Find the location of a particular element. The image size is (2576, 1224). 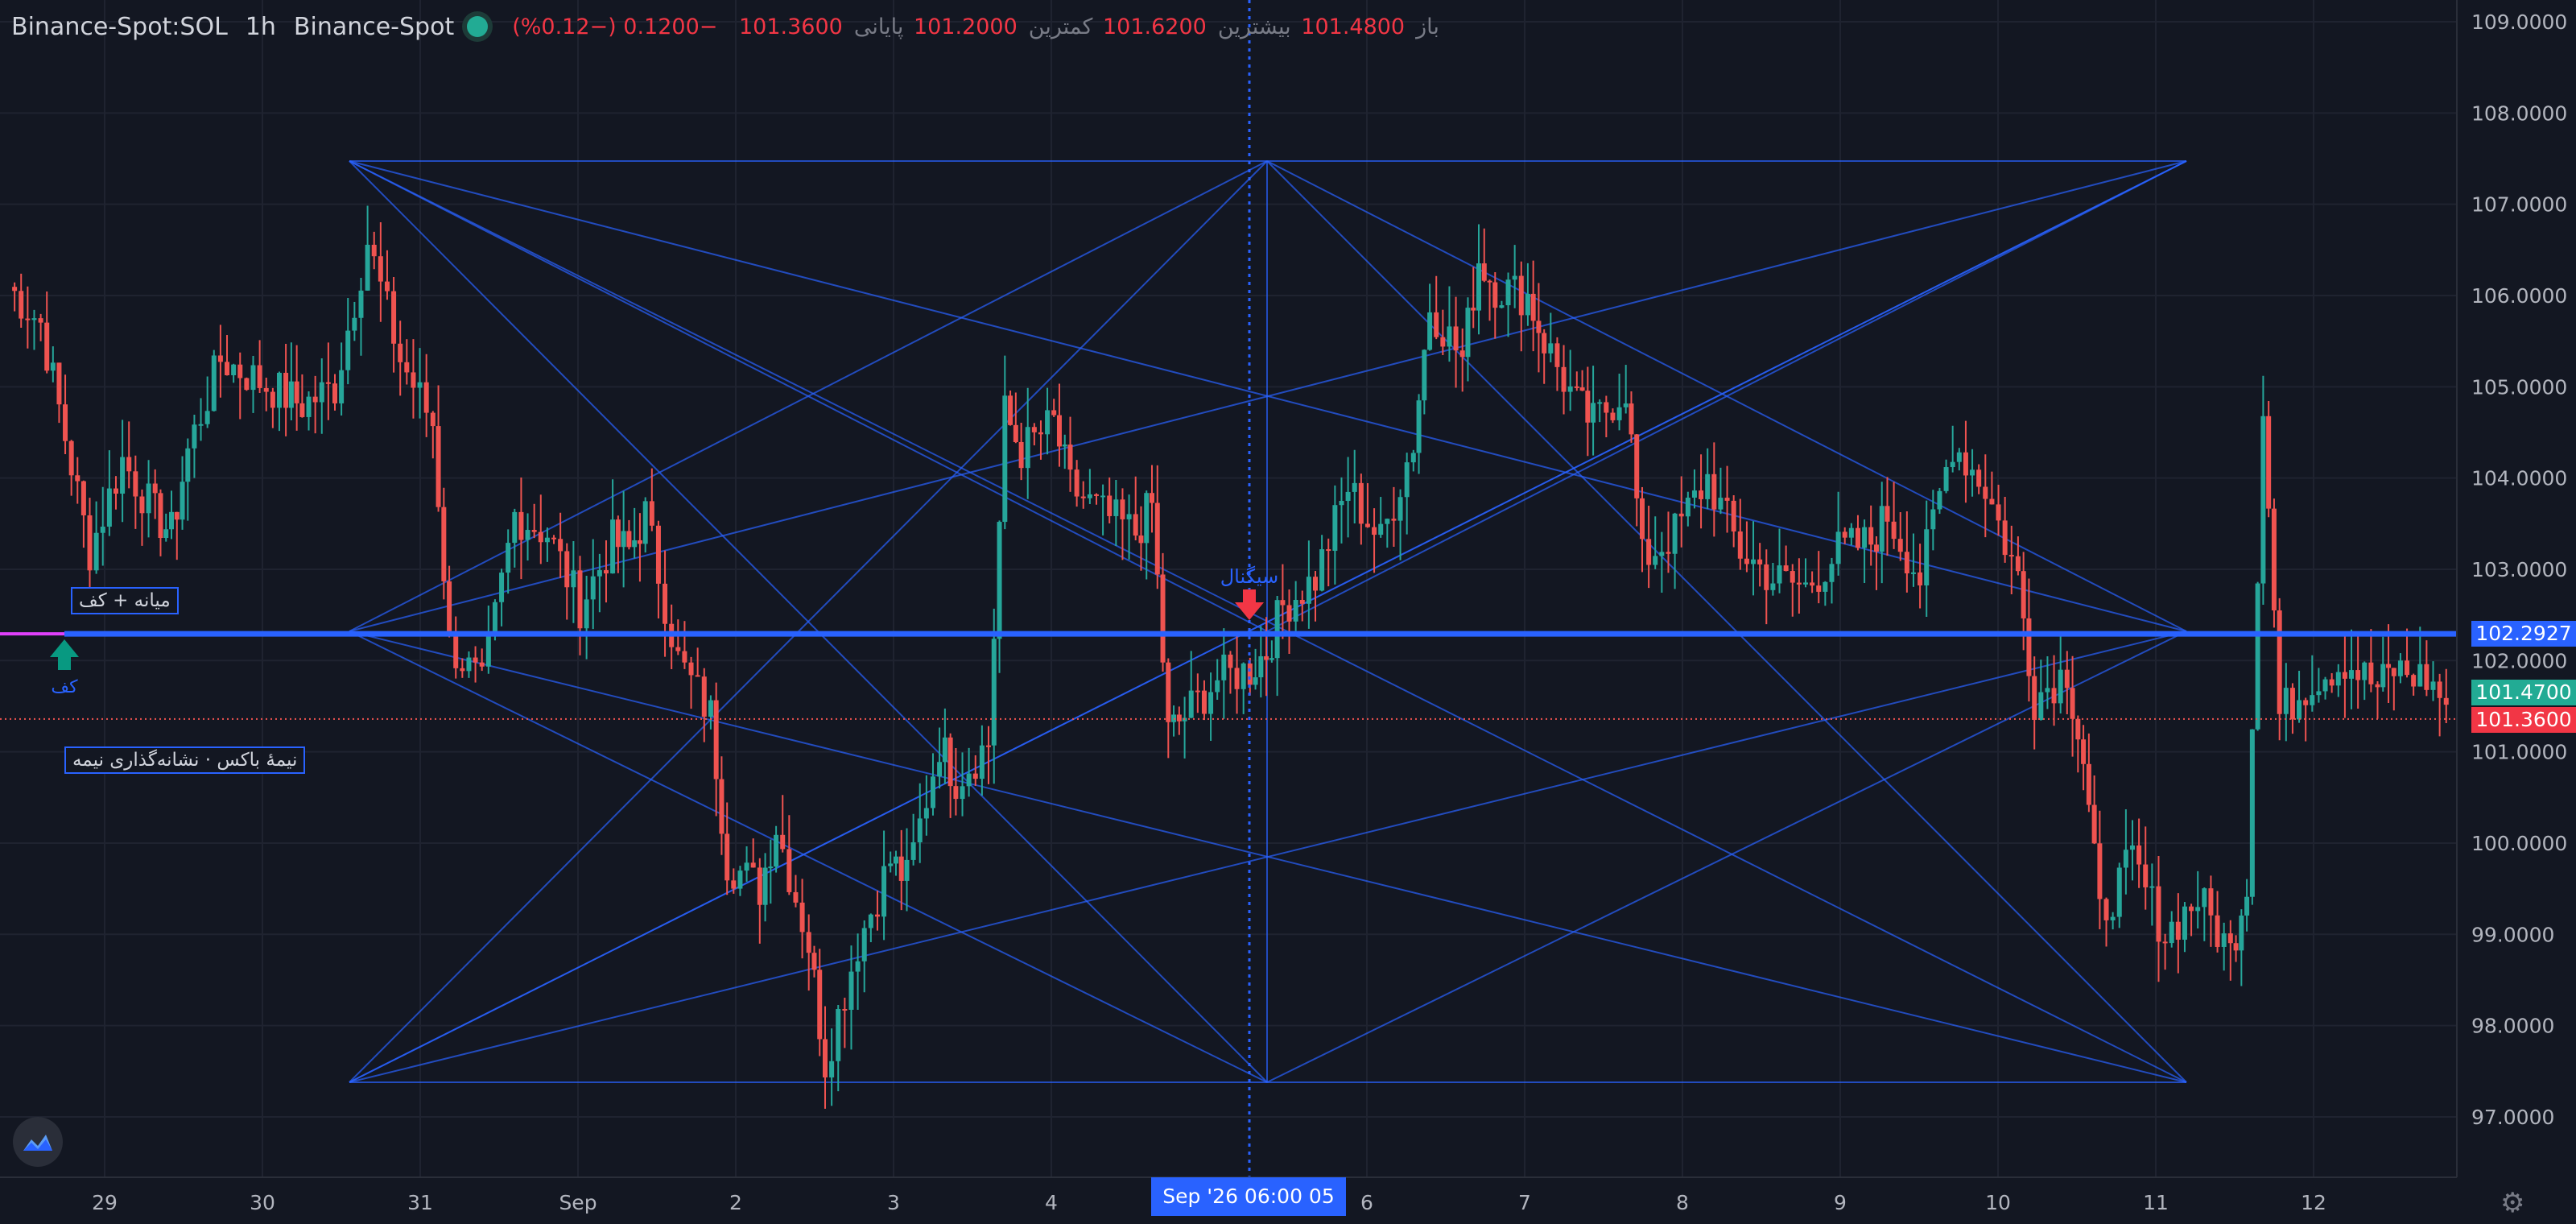

interval-label: 1h is located at coordinates (260, 26).